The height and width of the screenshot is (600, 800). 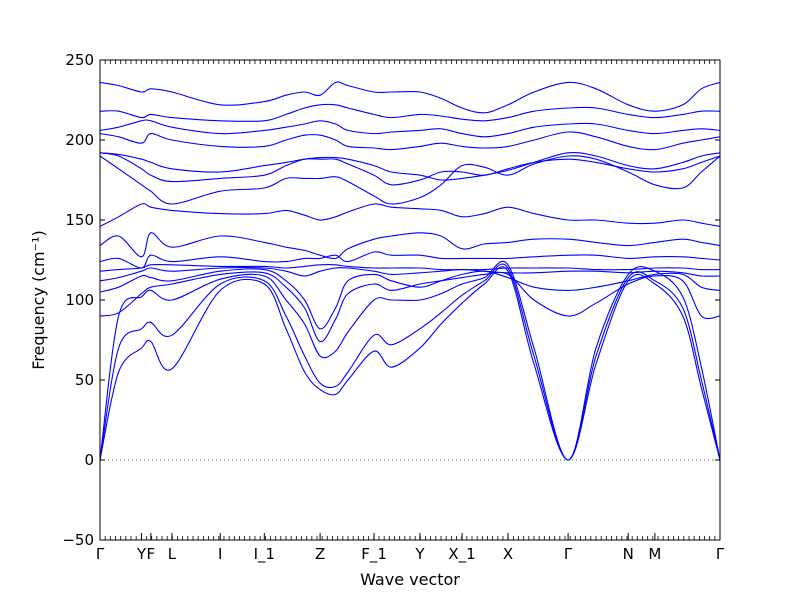 What do you see at coordinates (264, 554) in the screenshot?
I see `x-tick-label: I_1` at bounding box center [264, 554].